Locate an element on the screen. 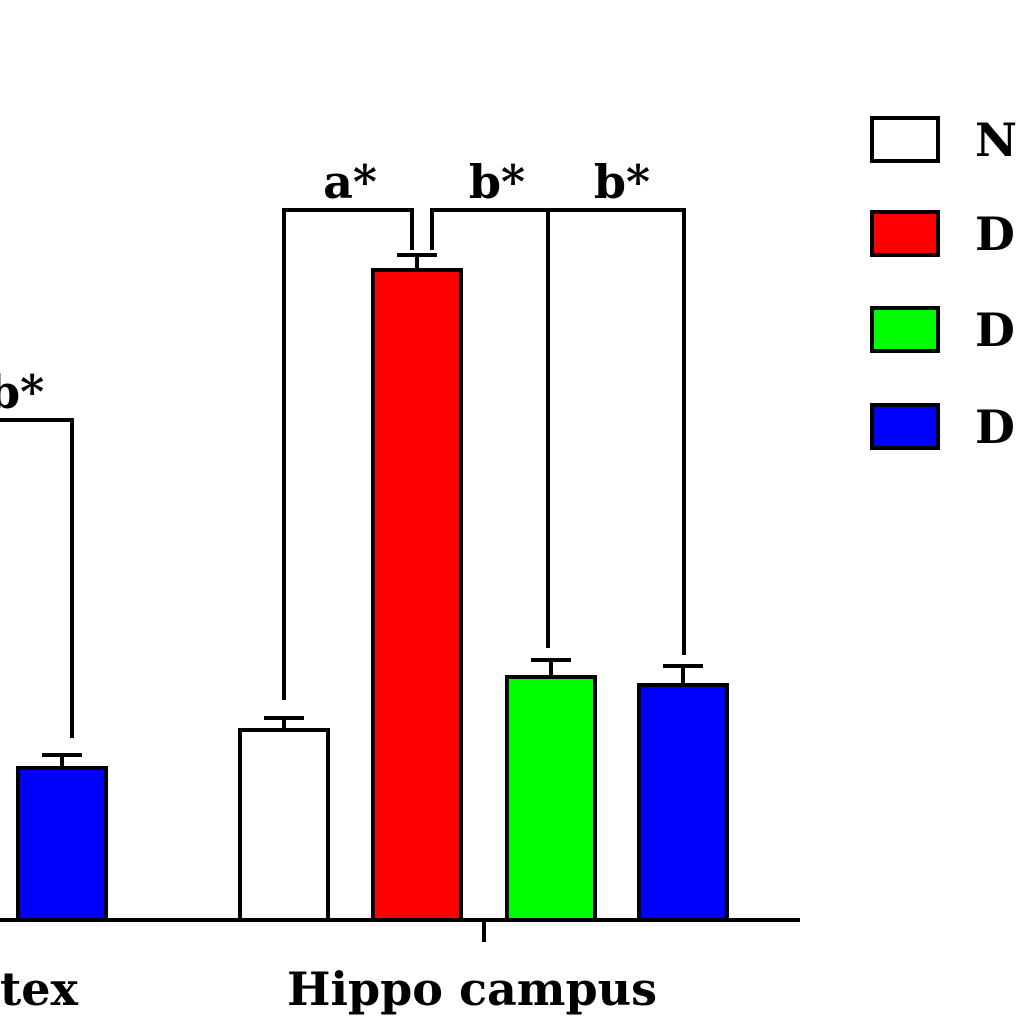 This screenshot has height=1024, width=1024. annotation: a* is located at coordinates (350, 182).